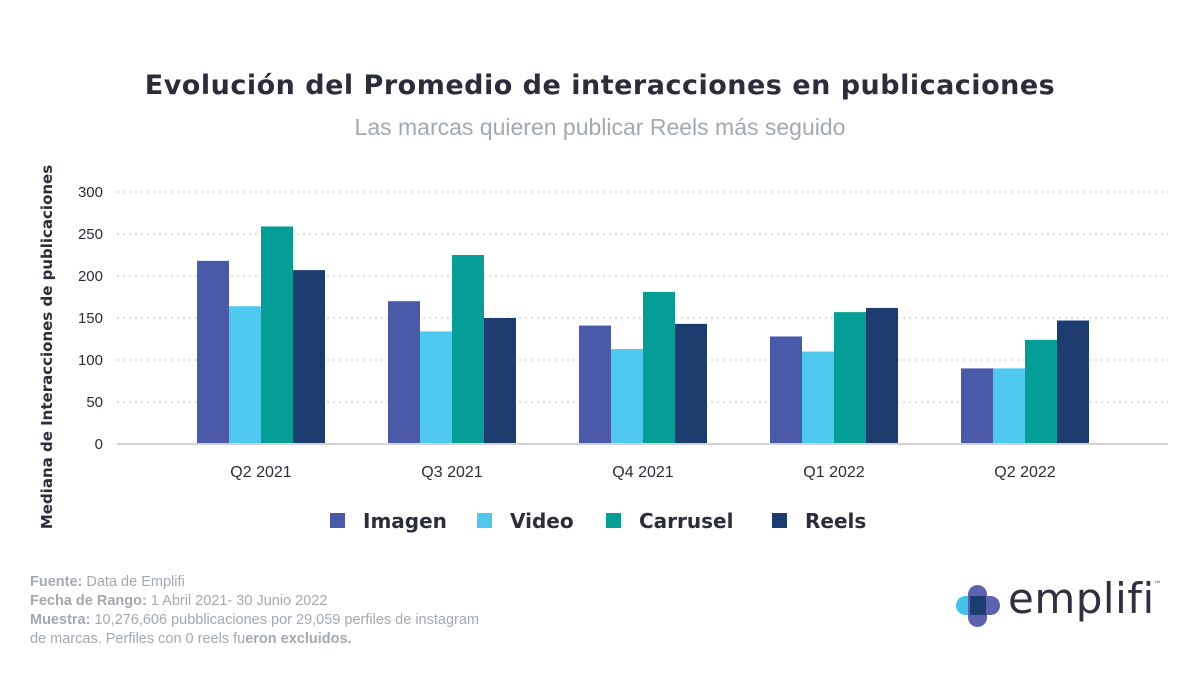 Image resolution: width=1200 pixels, height=700 pixels. Describe the element at coordinates (542, 521) in the screenshot. I see `legend-label-video: Video` at that location.